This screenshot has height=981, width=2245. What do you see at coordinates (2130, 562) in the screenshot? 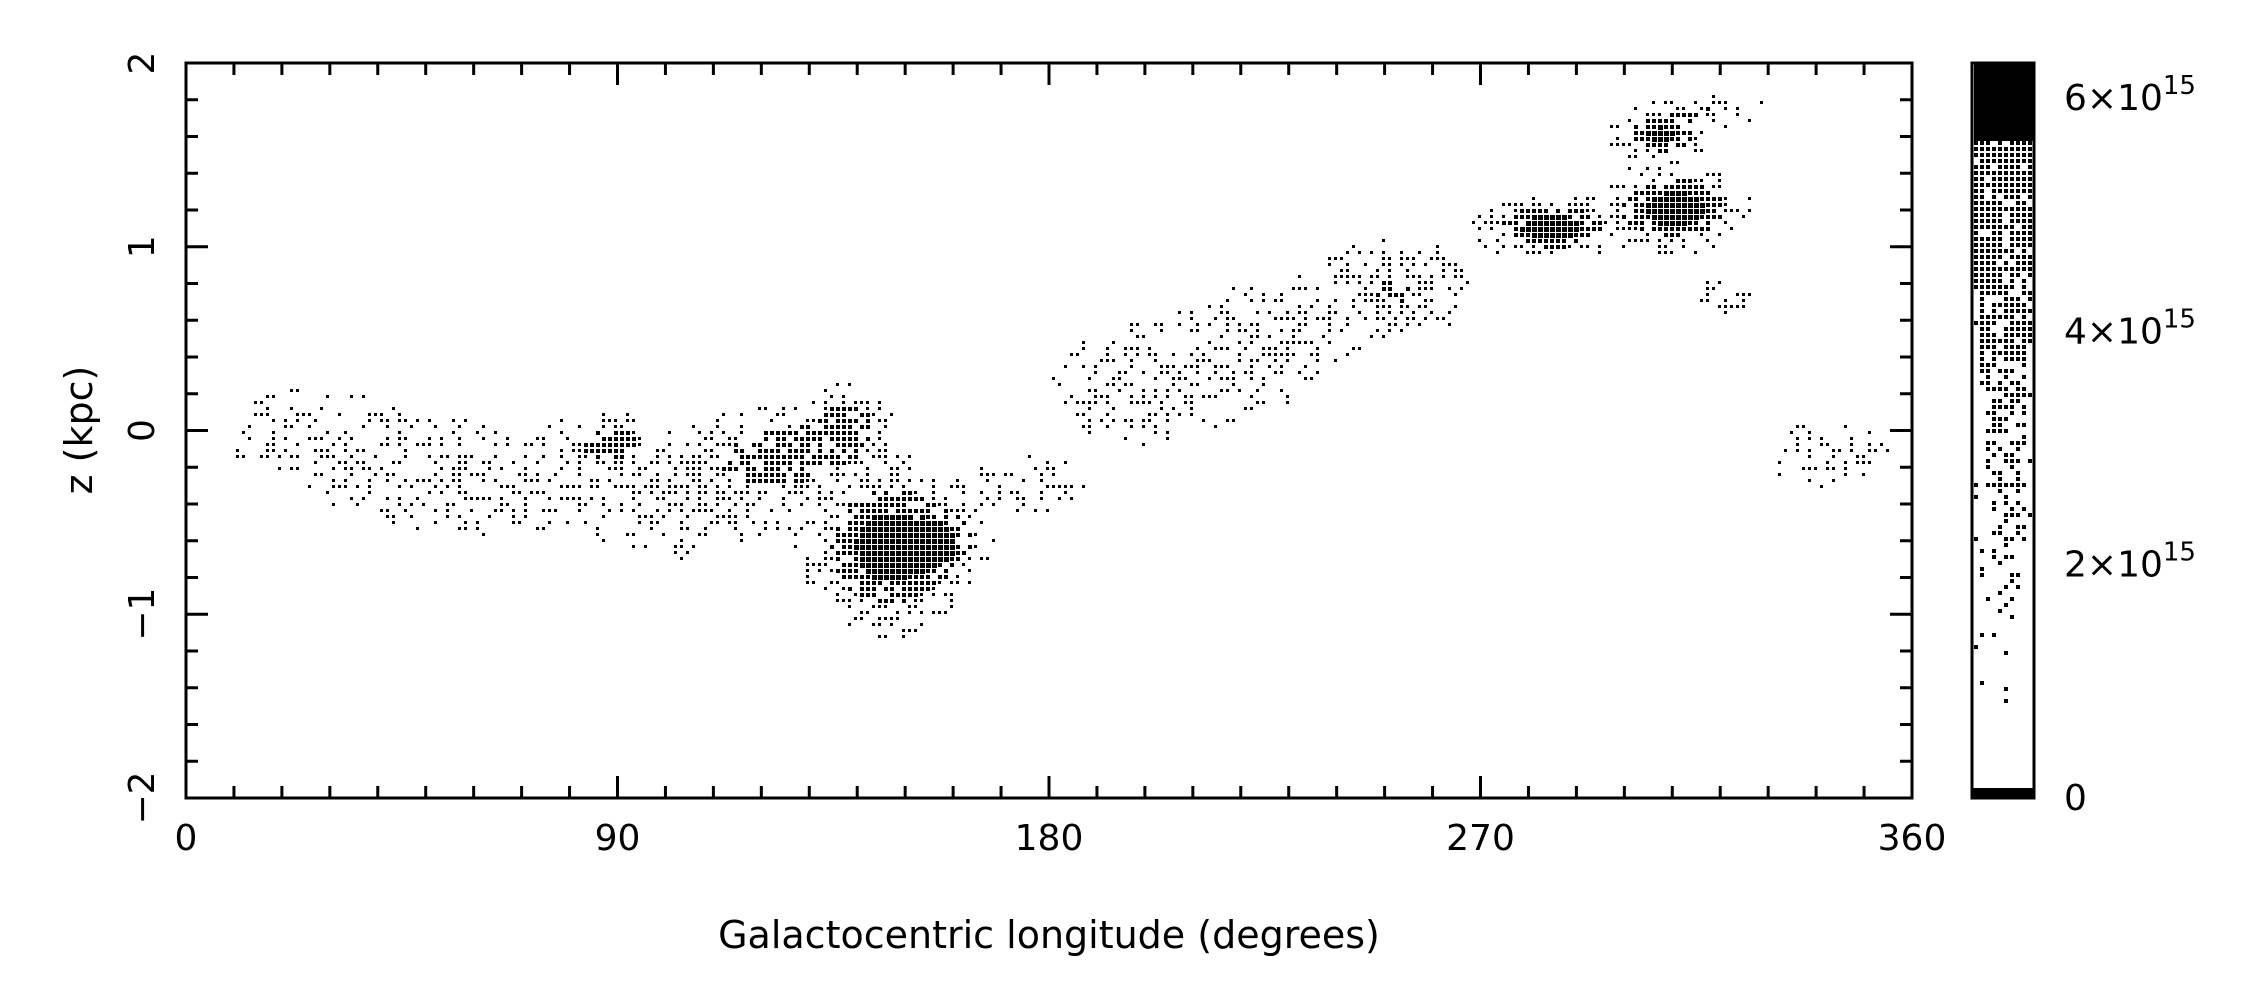
I see `colorbar-tick-label: 2×10¹⁵` at bounding box center [2130, 562].